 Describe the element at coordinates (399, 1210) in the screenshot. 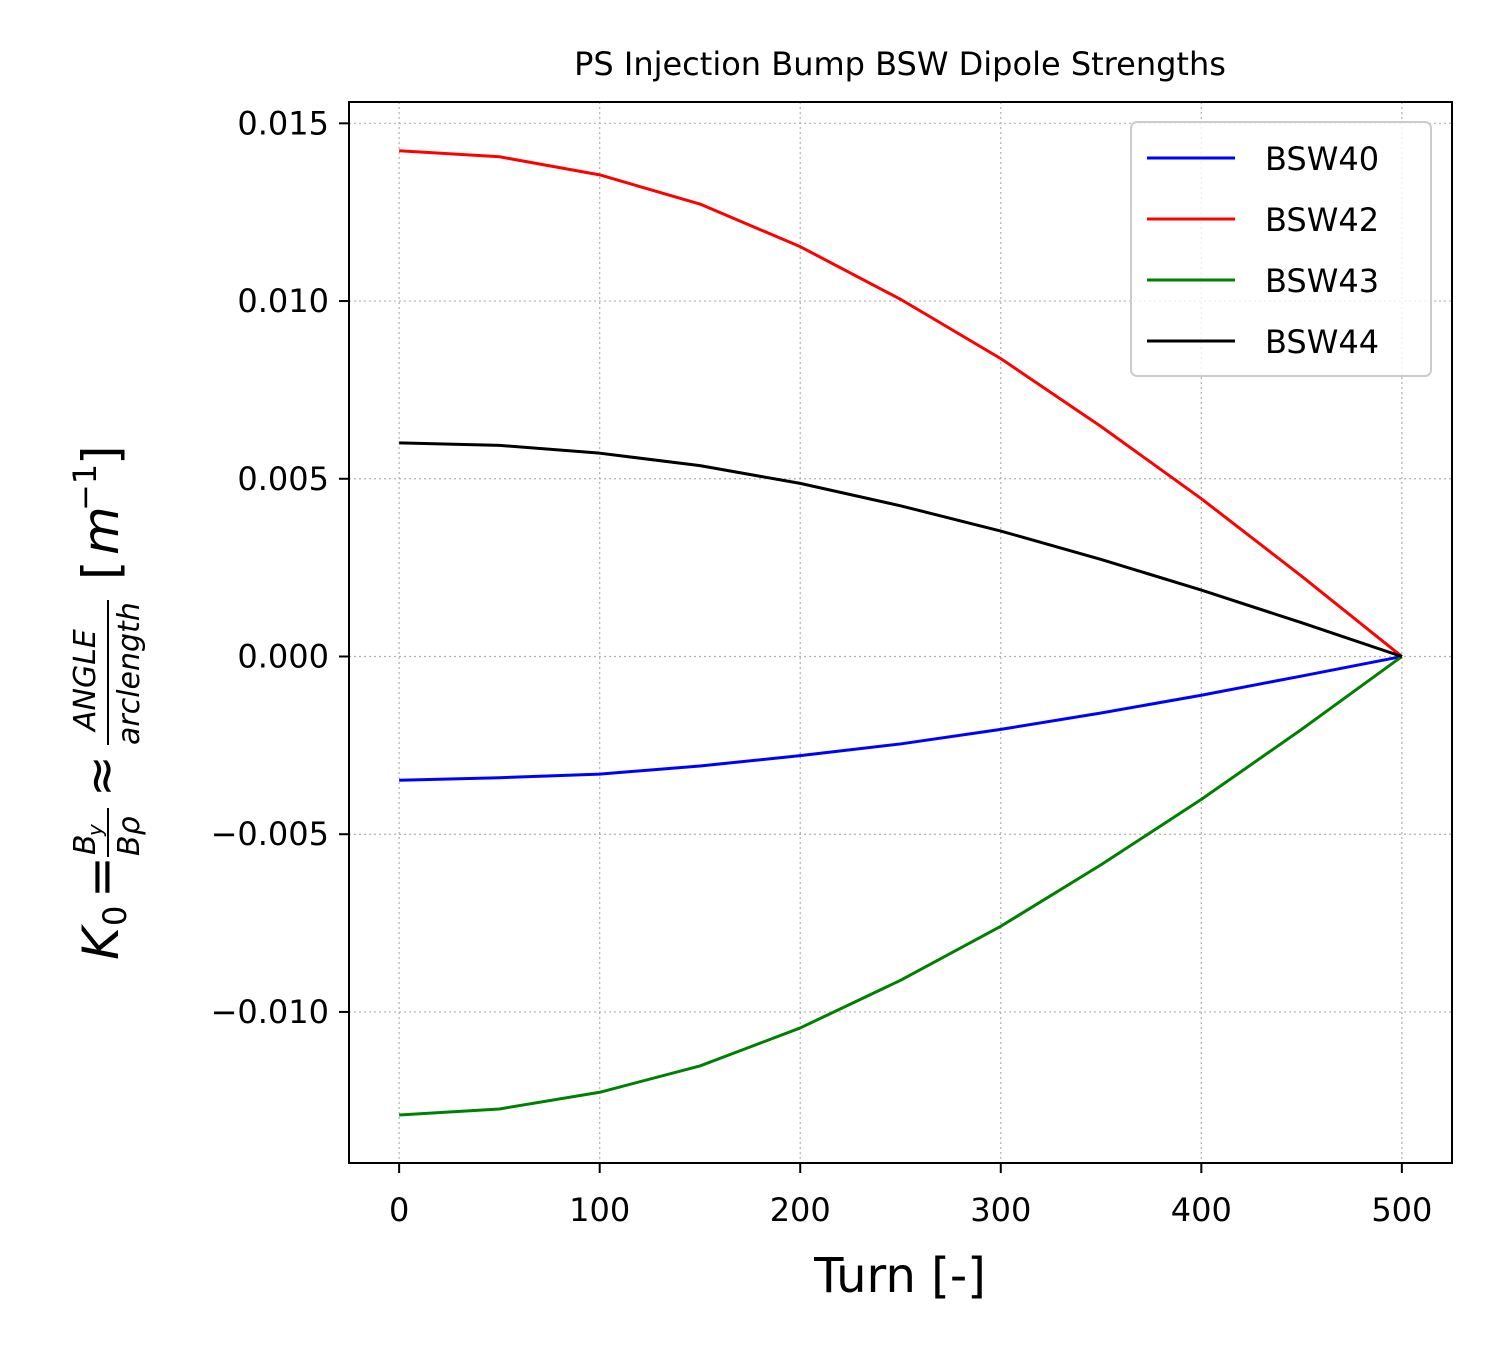

I see `x-tick-label: 0` at that location.